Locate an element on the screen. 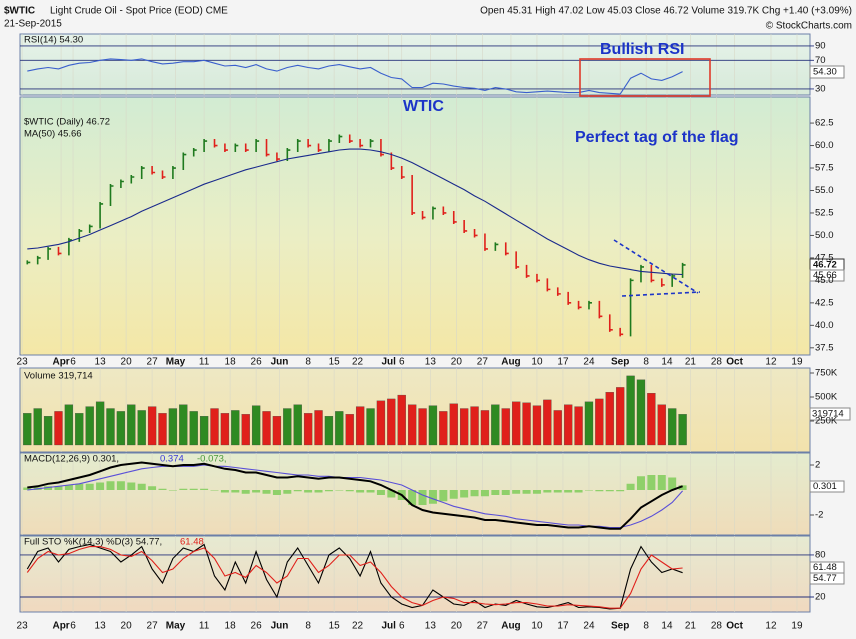 Image resolution: width=856 pixels, height=639 pixels. x-tick-label: 21 is located at coordinates (691, 362).